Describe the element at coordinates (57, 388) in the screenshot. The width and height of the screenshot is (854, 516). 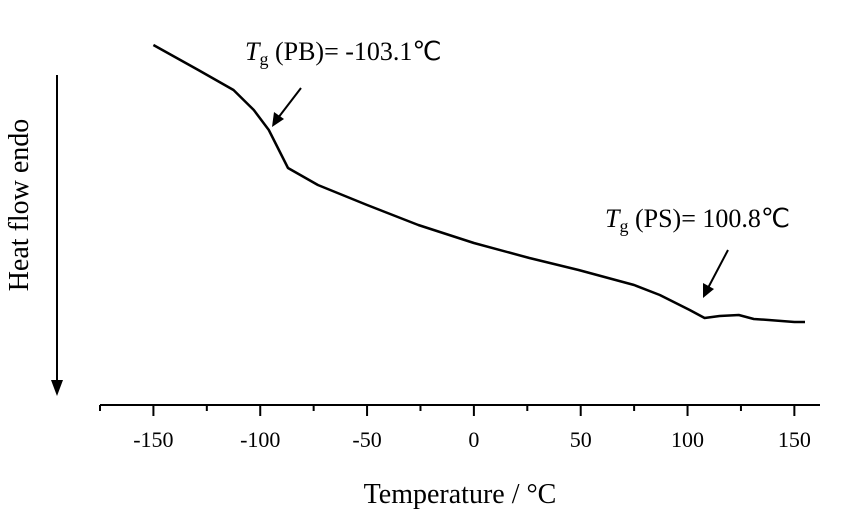
I see `y-axis-arrowhead` at that location.